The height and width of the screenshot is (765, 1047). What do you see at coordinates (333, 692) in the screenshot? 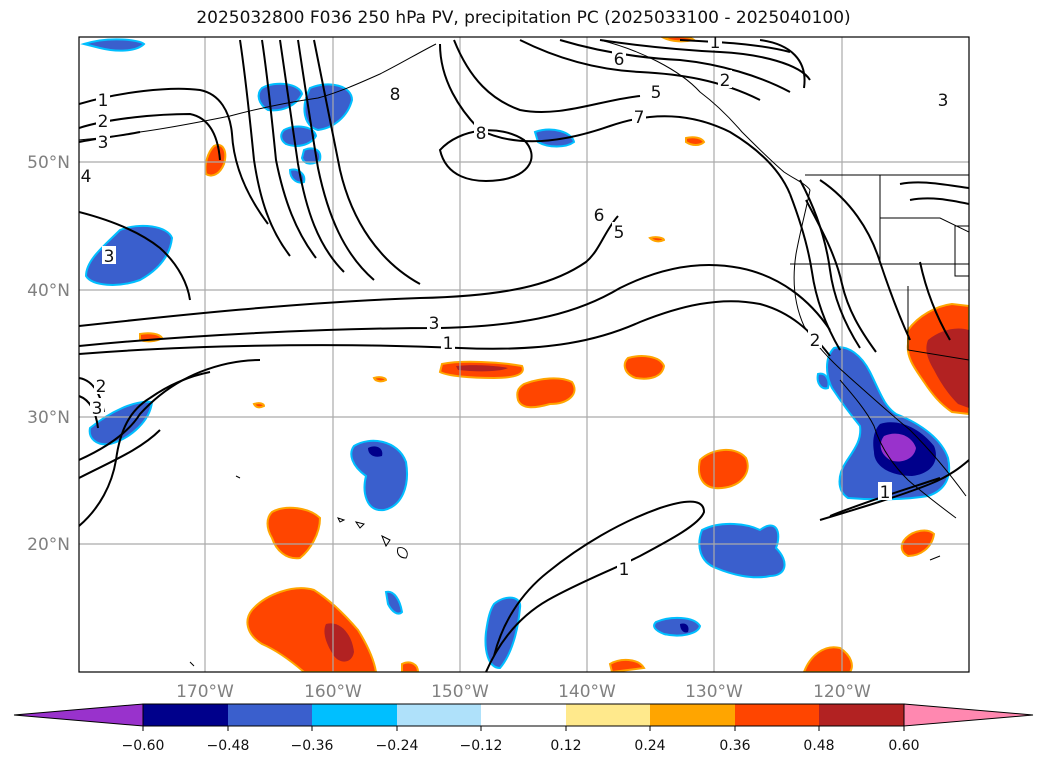
I see `lon-label-160w: 160°W` at bounding box center [333, 692].